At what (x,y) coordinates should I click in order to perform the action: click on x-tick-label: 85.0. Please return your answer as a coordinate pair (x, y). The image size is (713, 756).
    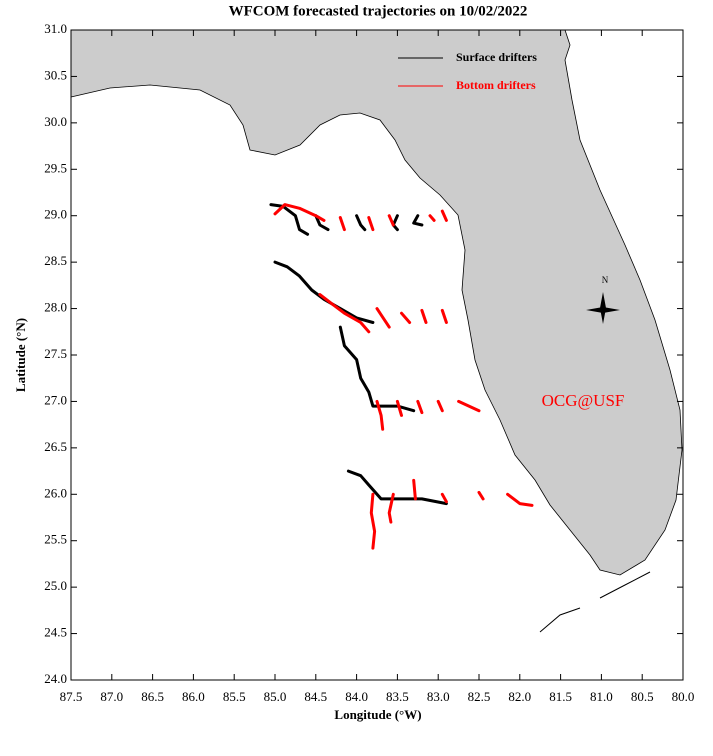
    Looking at the image, I should click on (275, 696).